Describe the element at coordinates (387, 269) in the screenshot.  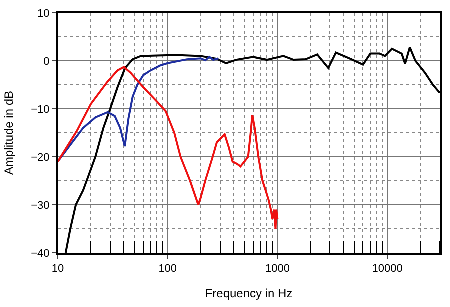
I see `x-tick-label: 10000` at that location.